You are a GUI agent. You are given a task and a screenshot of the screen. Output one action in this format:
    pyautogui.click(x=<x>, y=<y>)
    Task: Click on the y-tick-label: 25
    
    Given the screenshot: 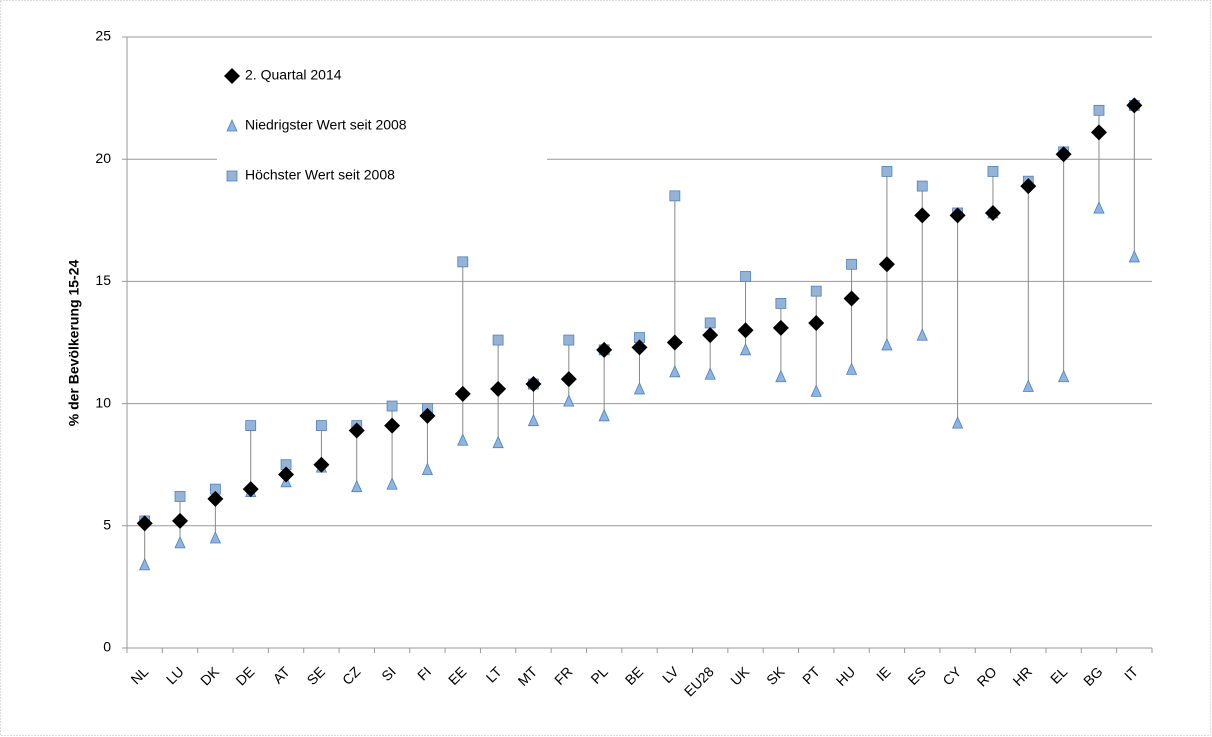 What is the action you would take?
    pyautogui.click(x=103, y=36)
    